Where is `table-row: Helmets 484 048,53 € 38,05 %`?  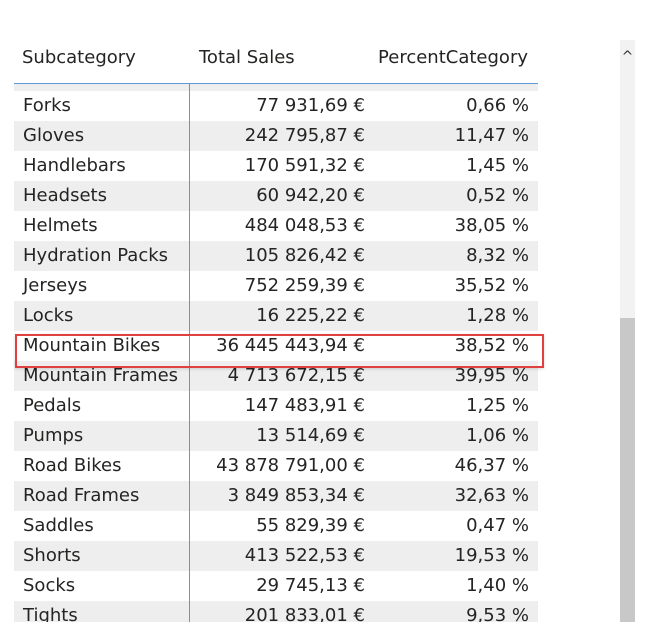
table-row: Helmets 484 048,53 € 38,05 % is located at coordinates (276, 226).